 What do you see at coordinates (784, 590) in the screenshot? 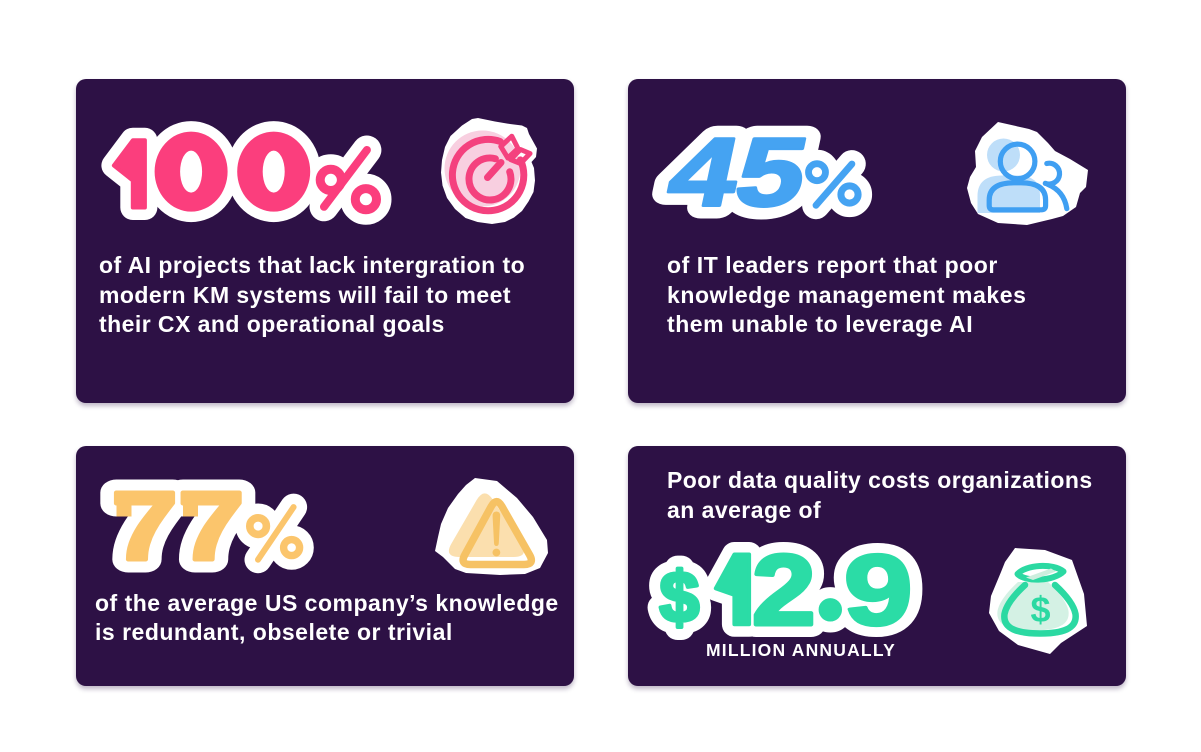
I see `svg-text: 2` at bounding box center [784, 590].